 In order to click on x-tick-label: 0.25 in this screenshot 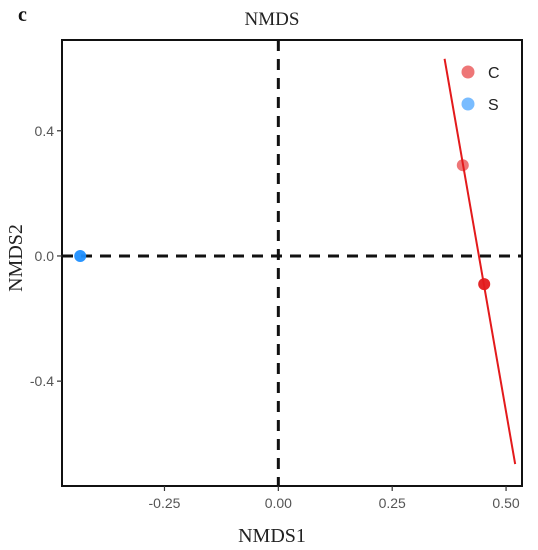, I will do `click(392, 503)`.